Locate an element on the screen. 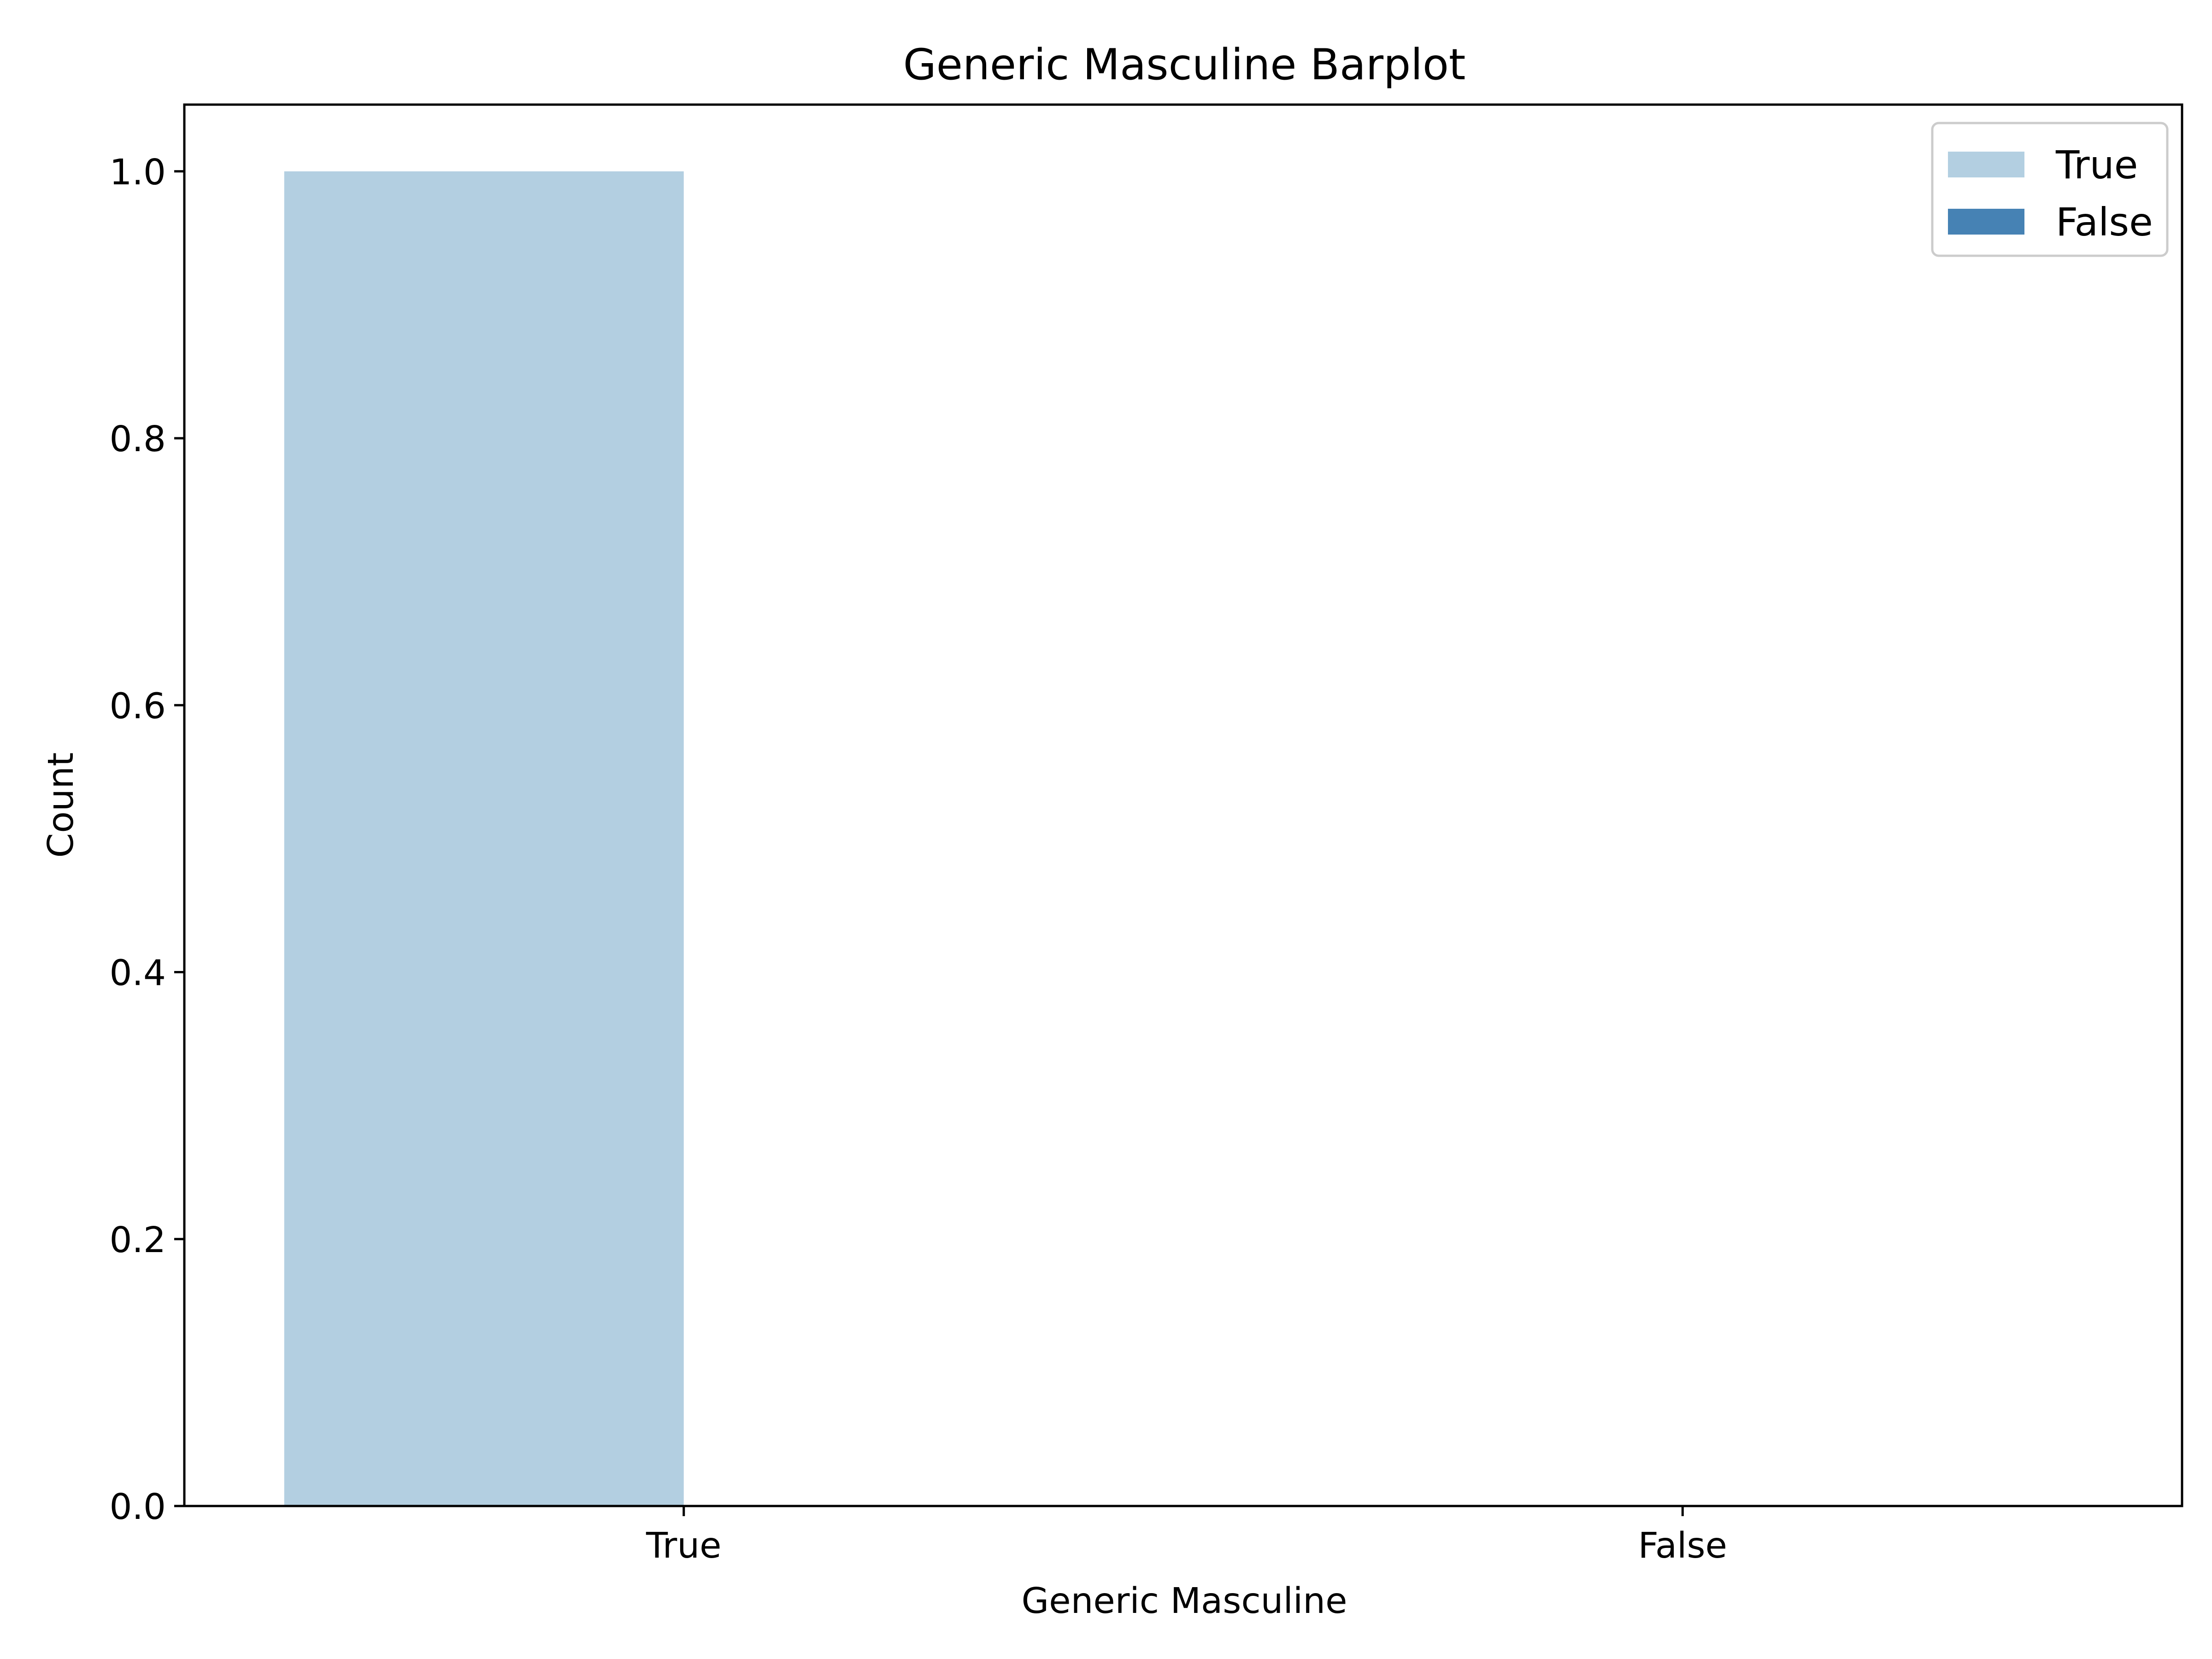 Image resolution: width=2212 pixels, height=1659 pixels. chart-title: Generic Masculine Barplot is located at coordinates (1184, 64).